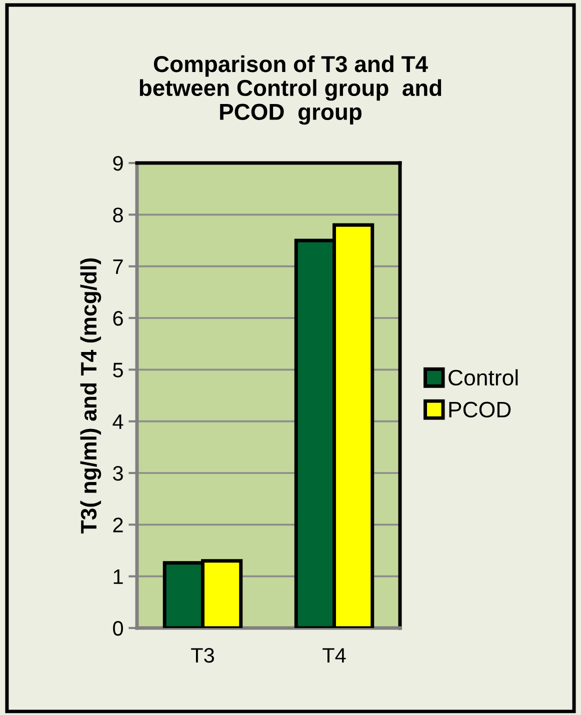 Image resolution: width=581 pixels, height=715 pixels. Describe the element at coordinates (118, 370) in the screenshot. I see `y-tick-label: 5` at that location.